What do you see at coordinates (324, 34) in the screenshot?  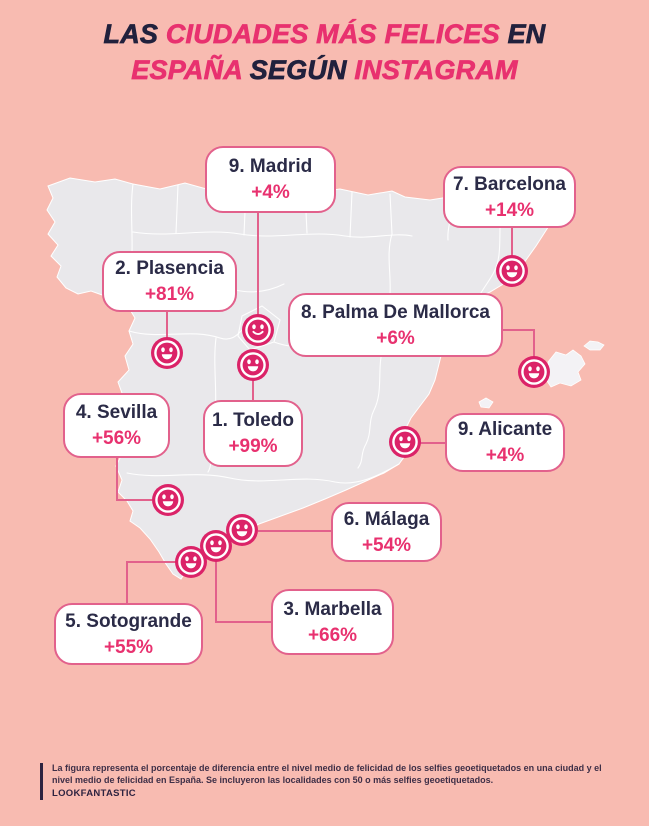 I see `title-line-1: LAS CIUDADES MÁS FELICES EN` at bounding box center [324, 34].